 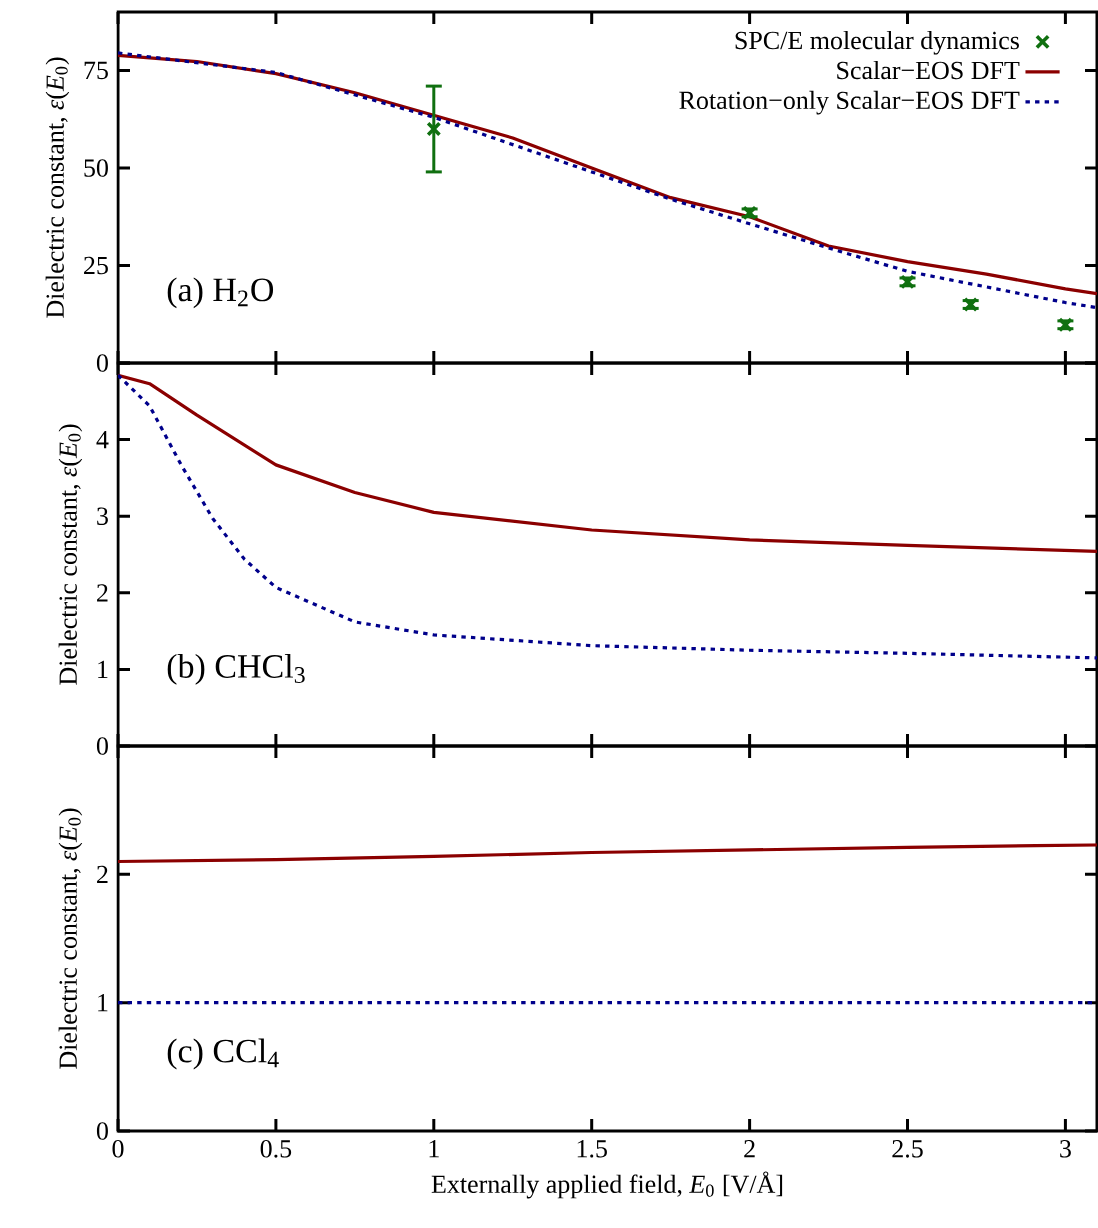 What do you see at coordinates (749, 1149) in the screenshot?
I see `x-tick-label: 2` at bounding box center [749, 1149].